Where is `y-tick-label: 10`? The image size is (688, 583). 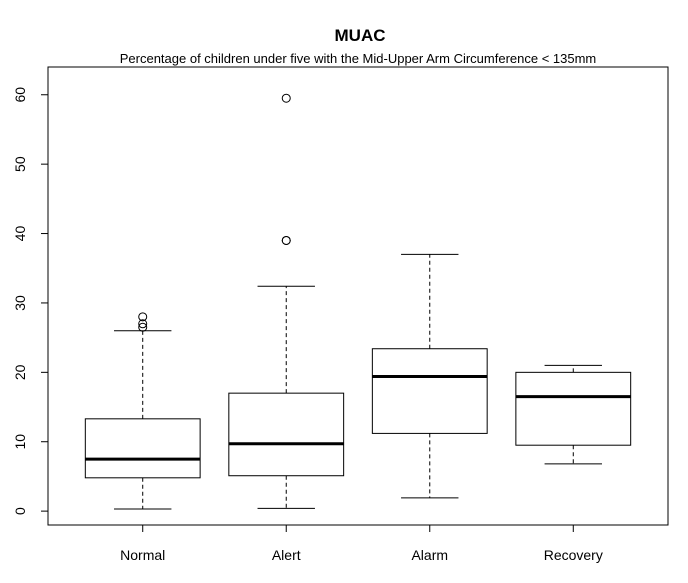 y-tick-label: 10 is located at coordinates (20, 442).